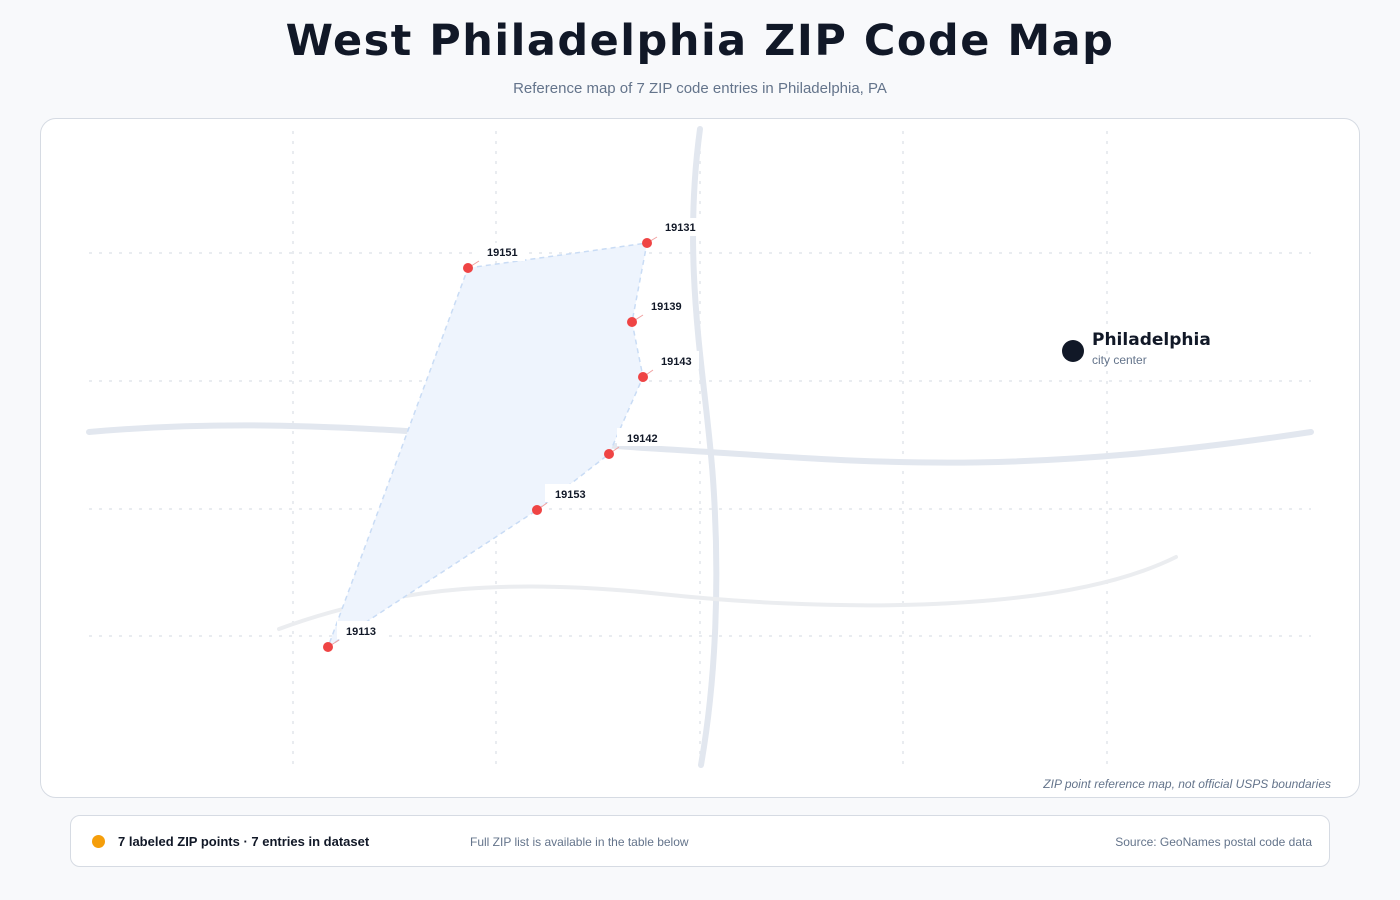 Image resolution: width=1400 pixels, height=900 pixels. What do you see at coordinates (1119, 360) in the screenshot?
I see `city-subtitle: city center` at bounding box center [1119, 360].